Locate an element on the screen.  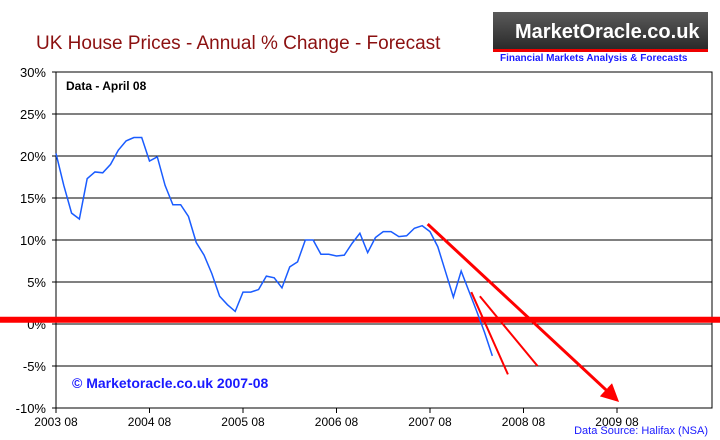
forecast-arrow is located at coordinates (523, 312).